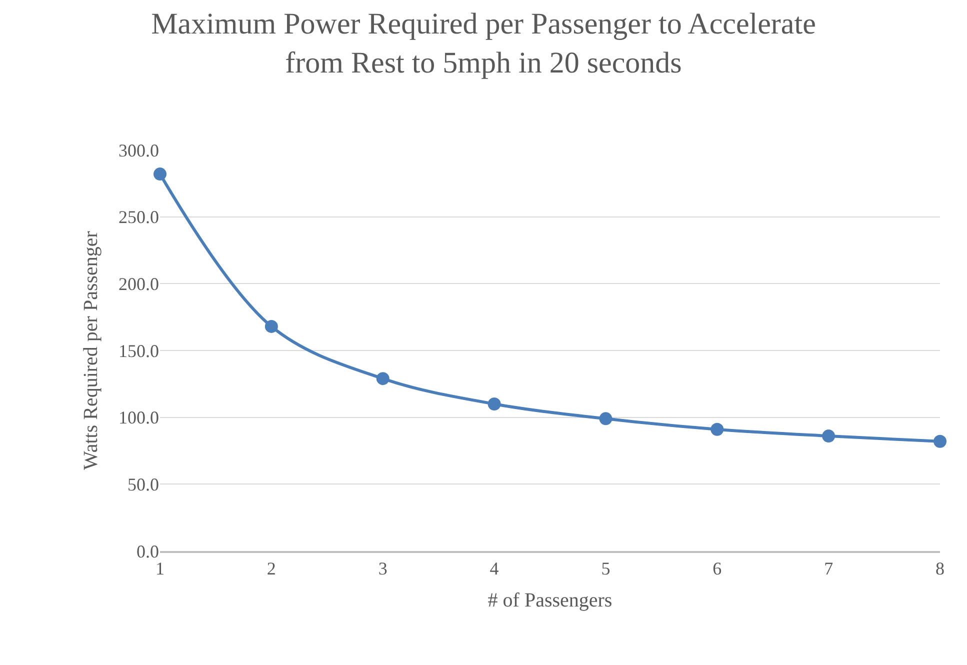 The image size is (967, 665). What do you see at coordinates (605, 568) in the screenshot?
I see `x-tick-label: 5` at bounding box center [605, 568].